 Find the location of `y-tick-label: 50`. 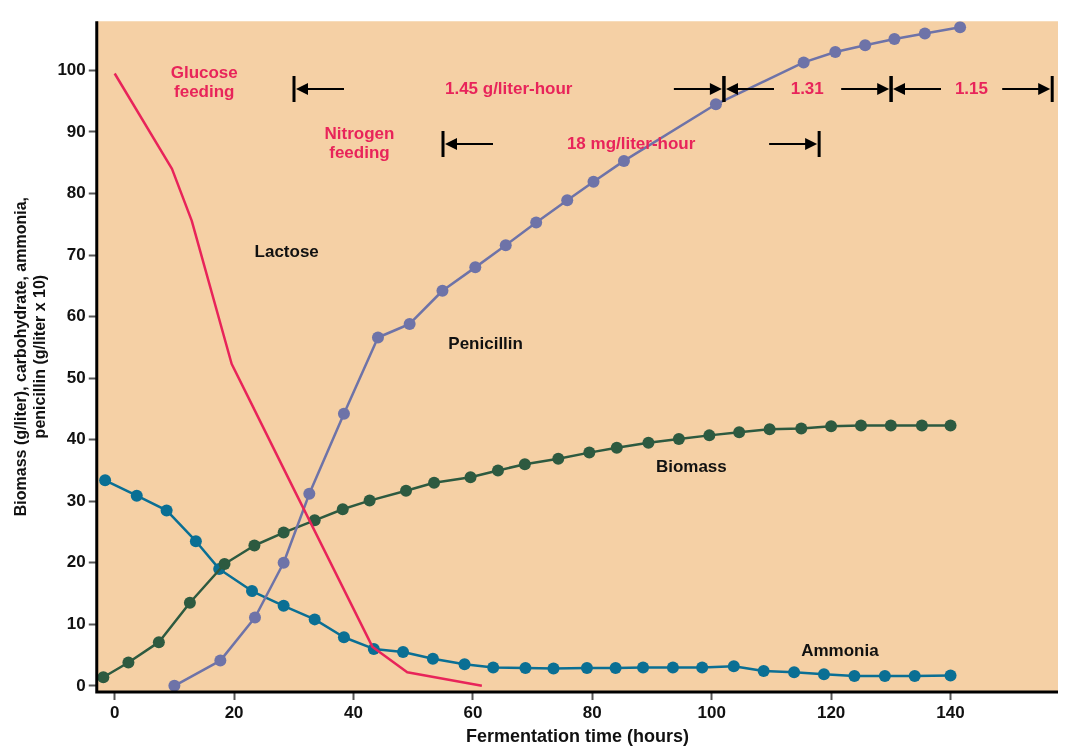

y-tick-label: 50 is located at coordinates (76, 377).